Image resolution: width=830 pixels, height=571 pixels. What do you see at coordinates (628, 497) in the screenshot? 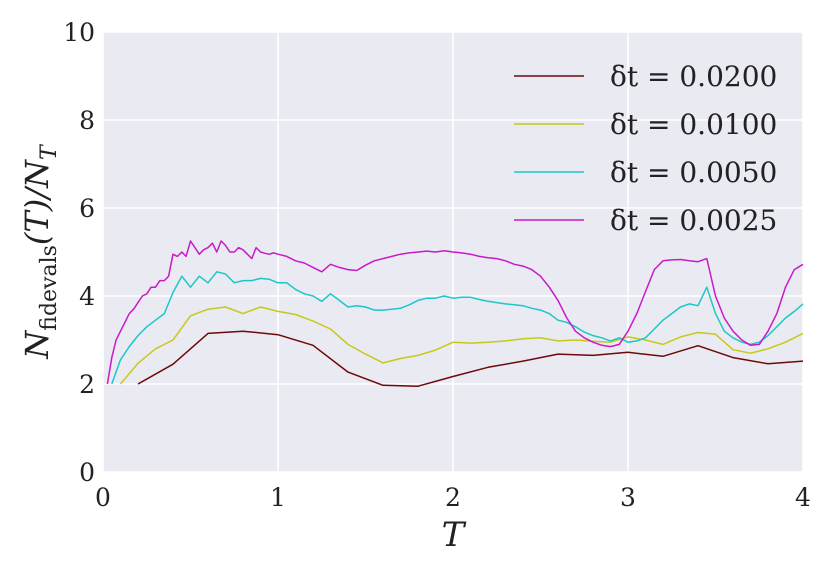
I see `x-tick-label: 3` at bounding box center [628, 497].